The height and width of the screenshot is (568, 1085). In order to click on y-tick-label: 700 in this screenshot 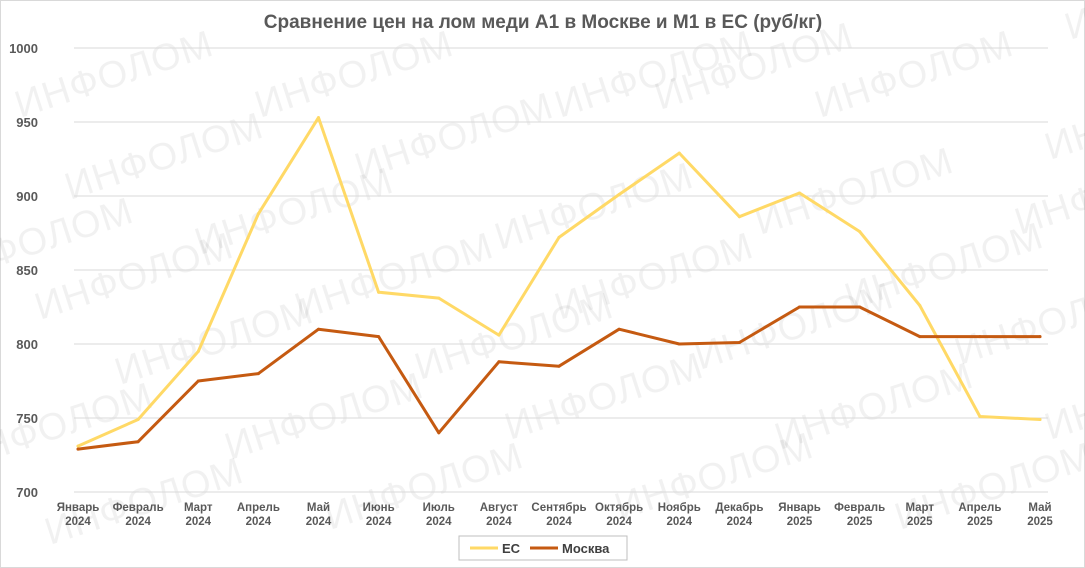, I will do `click(27, 492)`.